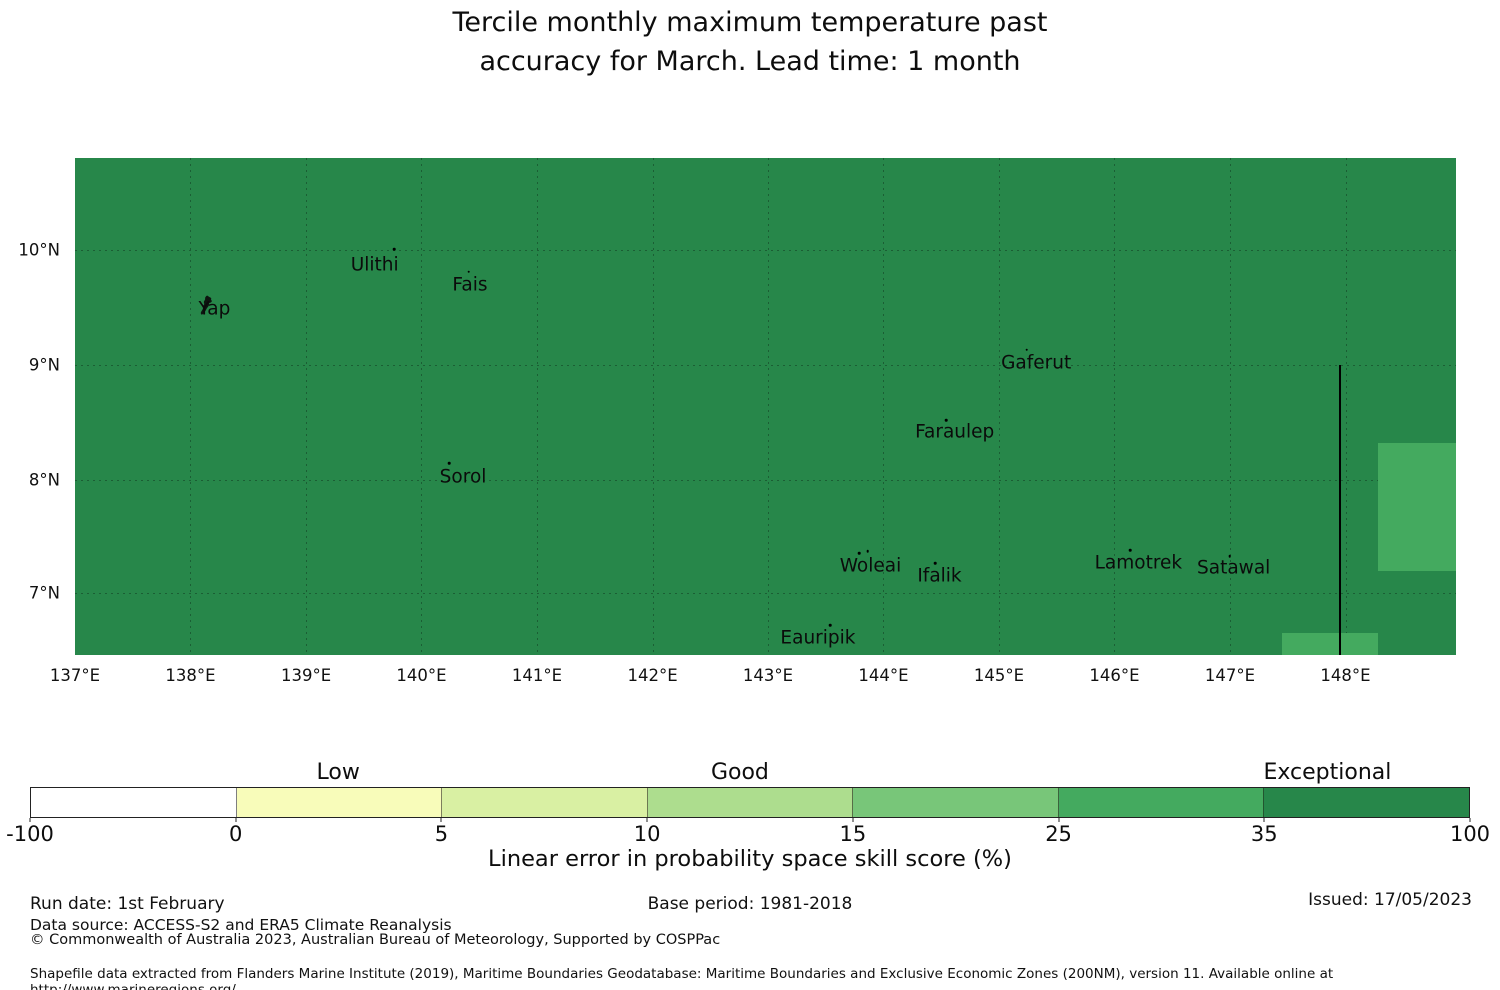 The image size is (1500, 990). What do you see at coordinates (441, 834) in the screenshot?
I see `colorbar-tick-label: 5` at bounding box center [441, 834].